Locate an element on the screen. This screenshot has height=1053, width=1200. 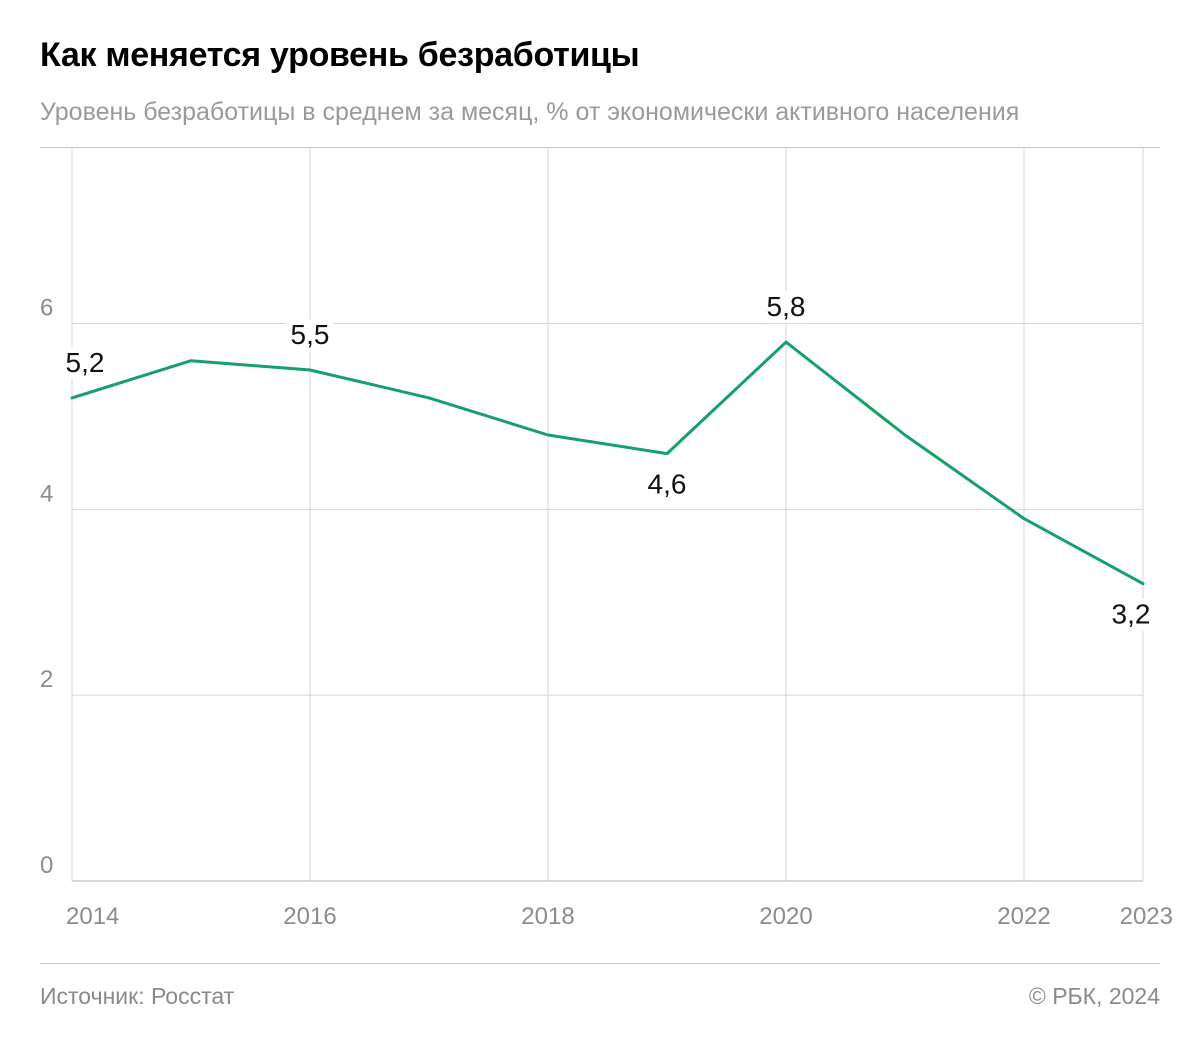
data-label: 5,2 is located at coordinates (85, 362).